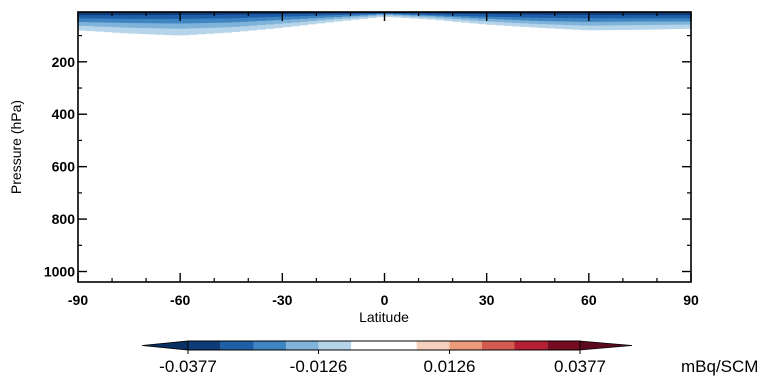  I want to click on x-tick-label: -60, so click(180, 300).